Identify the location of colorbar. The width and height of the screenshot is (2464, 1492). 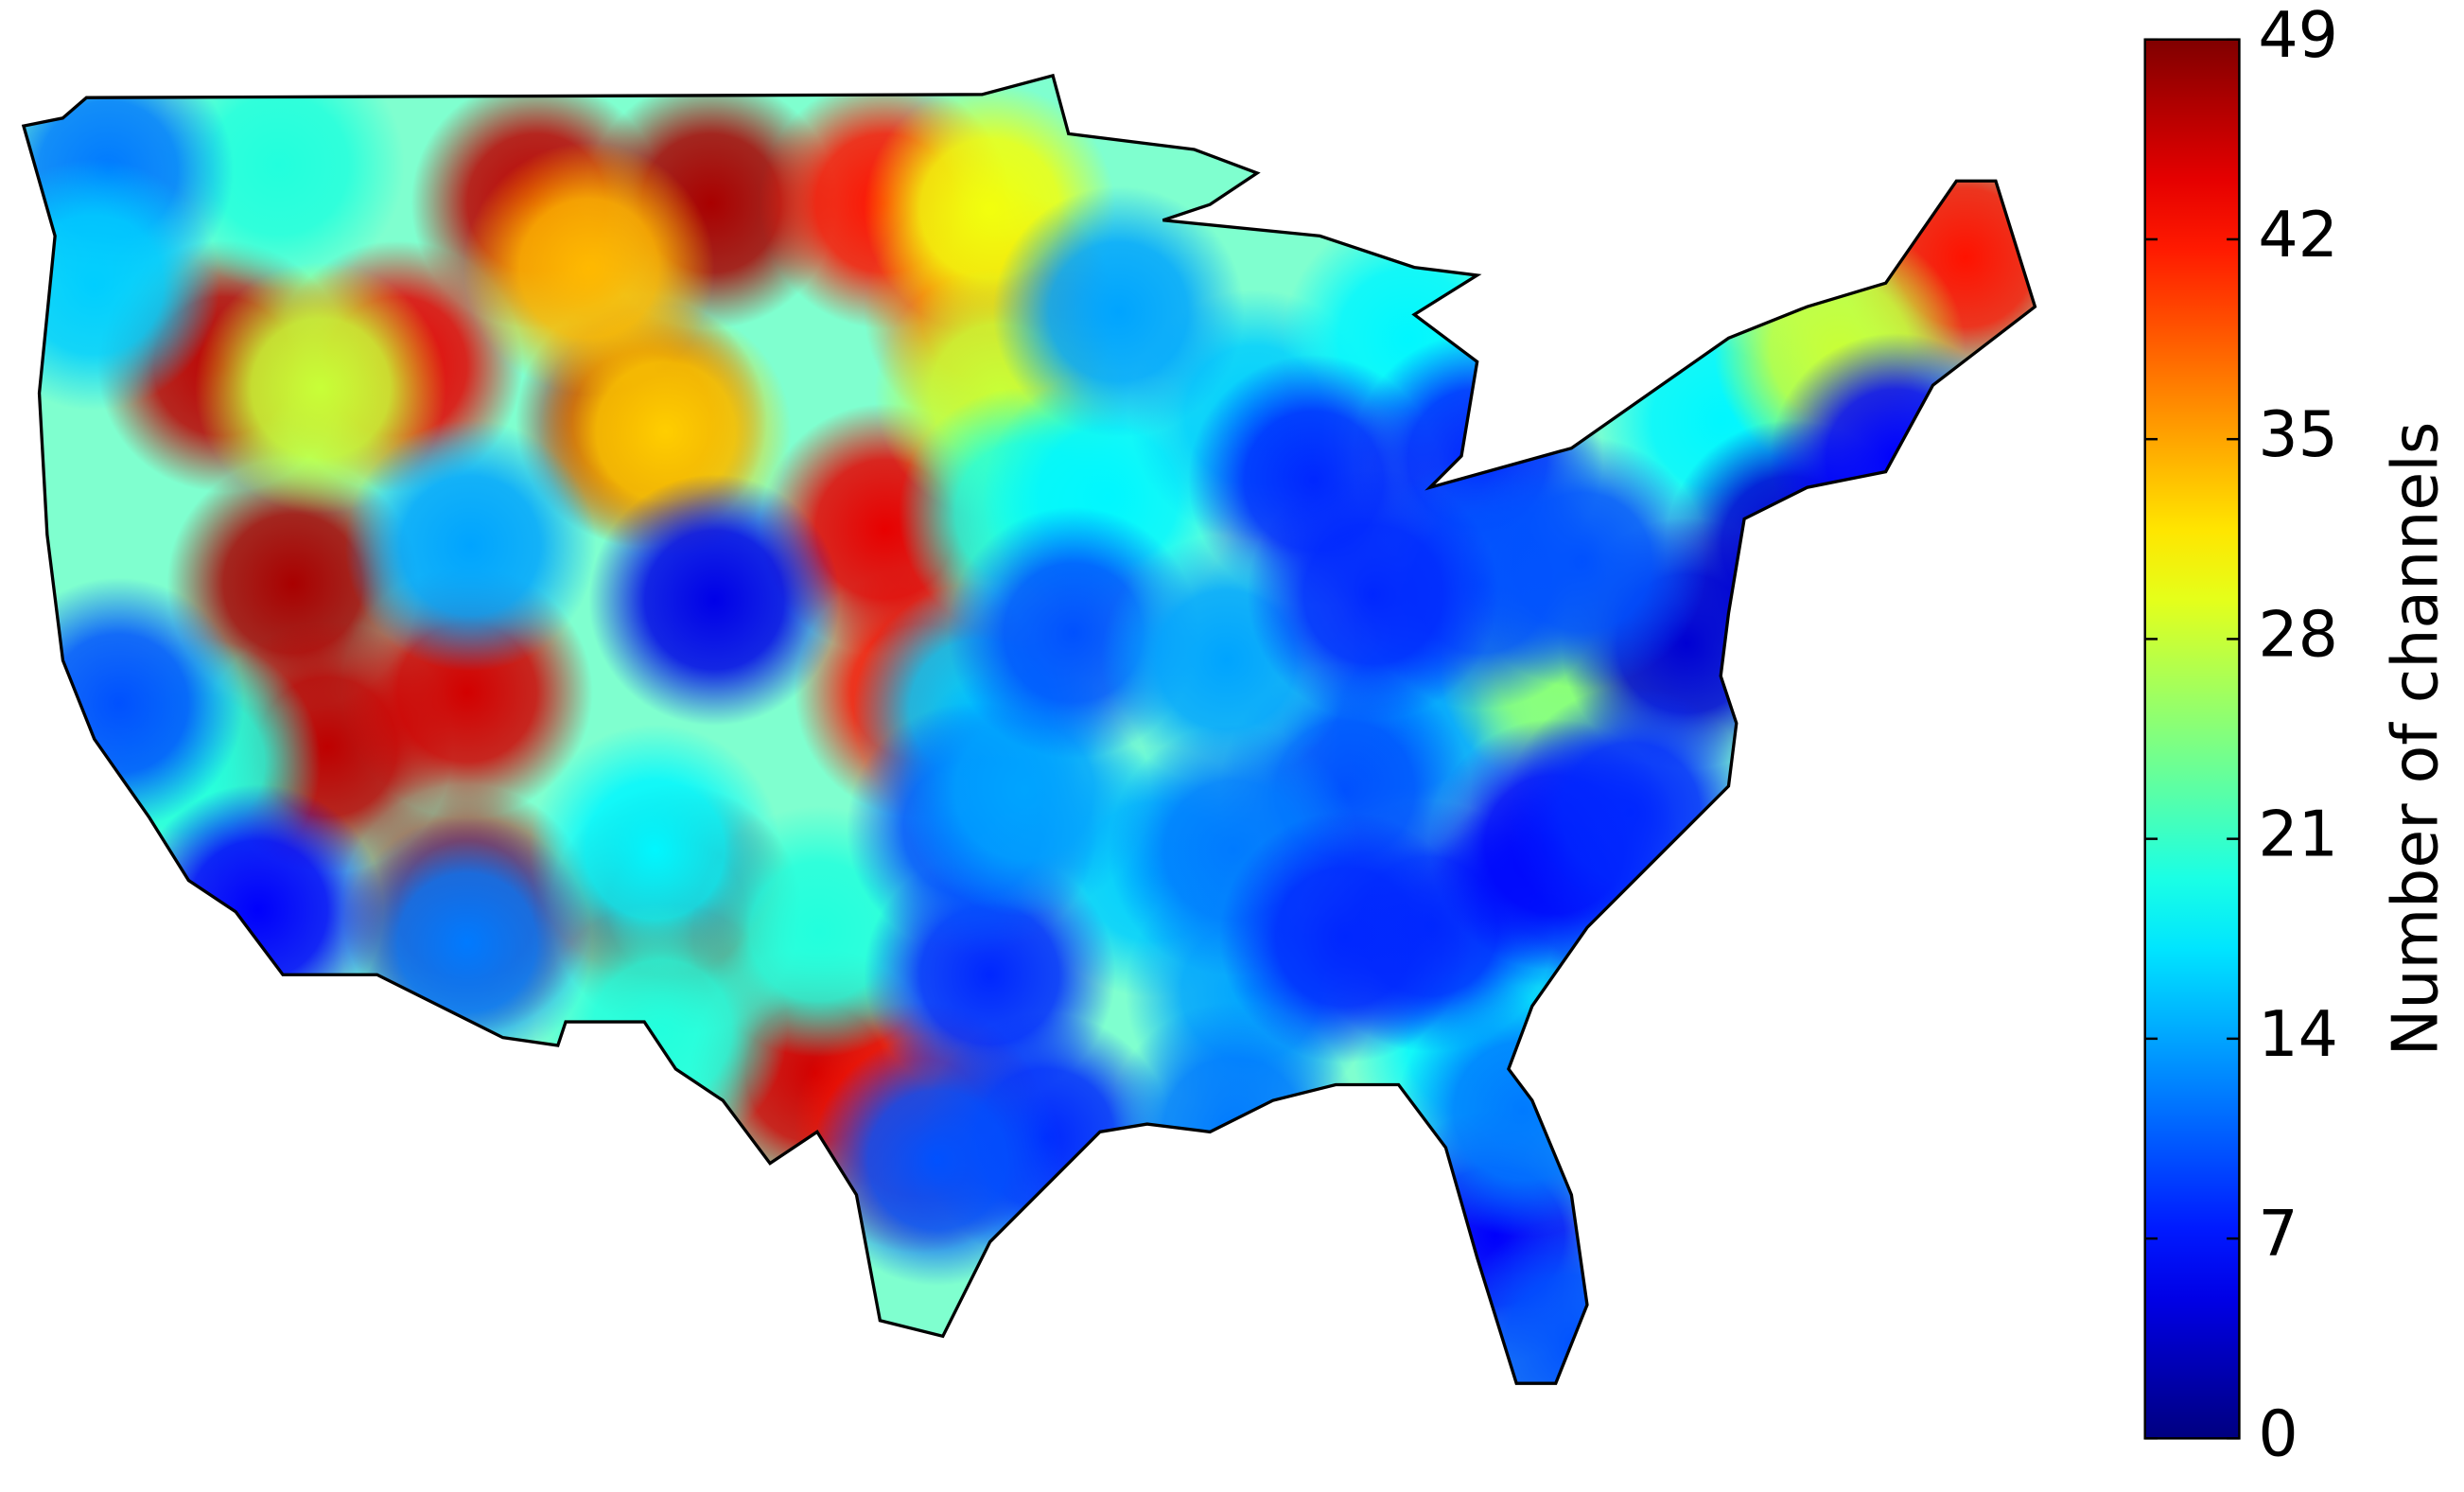
(2192, 739).